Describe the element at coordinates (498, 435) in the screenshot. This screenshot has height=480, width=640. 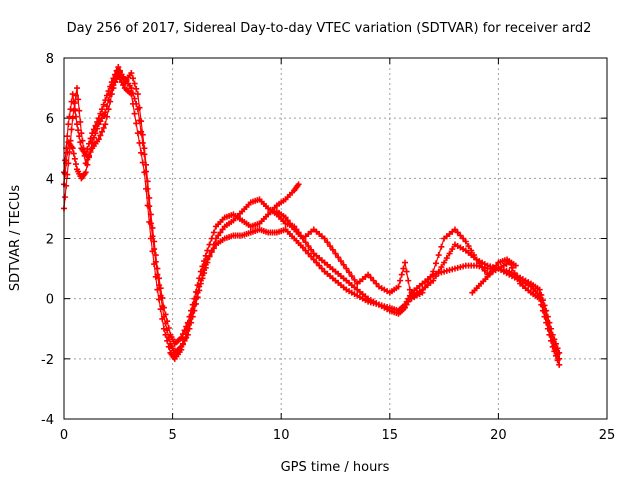
I see `x-tick-label: 20` at that location.